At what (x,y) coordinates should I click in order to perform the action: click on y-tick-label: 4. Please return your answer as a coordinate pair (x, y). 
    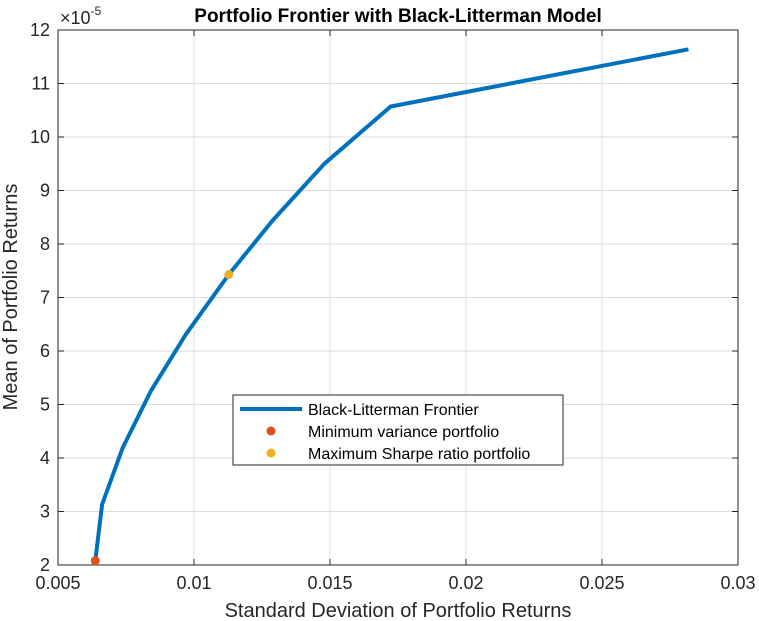
    Looking at the image, I should click on (45, 458).